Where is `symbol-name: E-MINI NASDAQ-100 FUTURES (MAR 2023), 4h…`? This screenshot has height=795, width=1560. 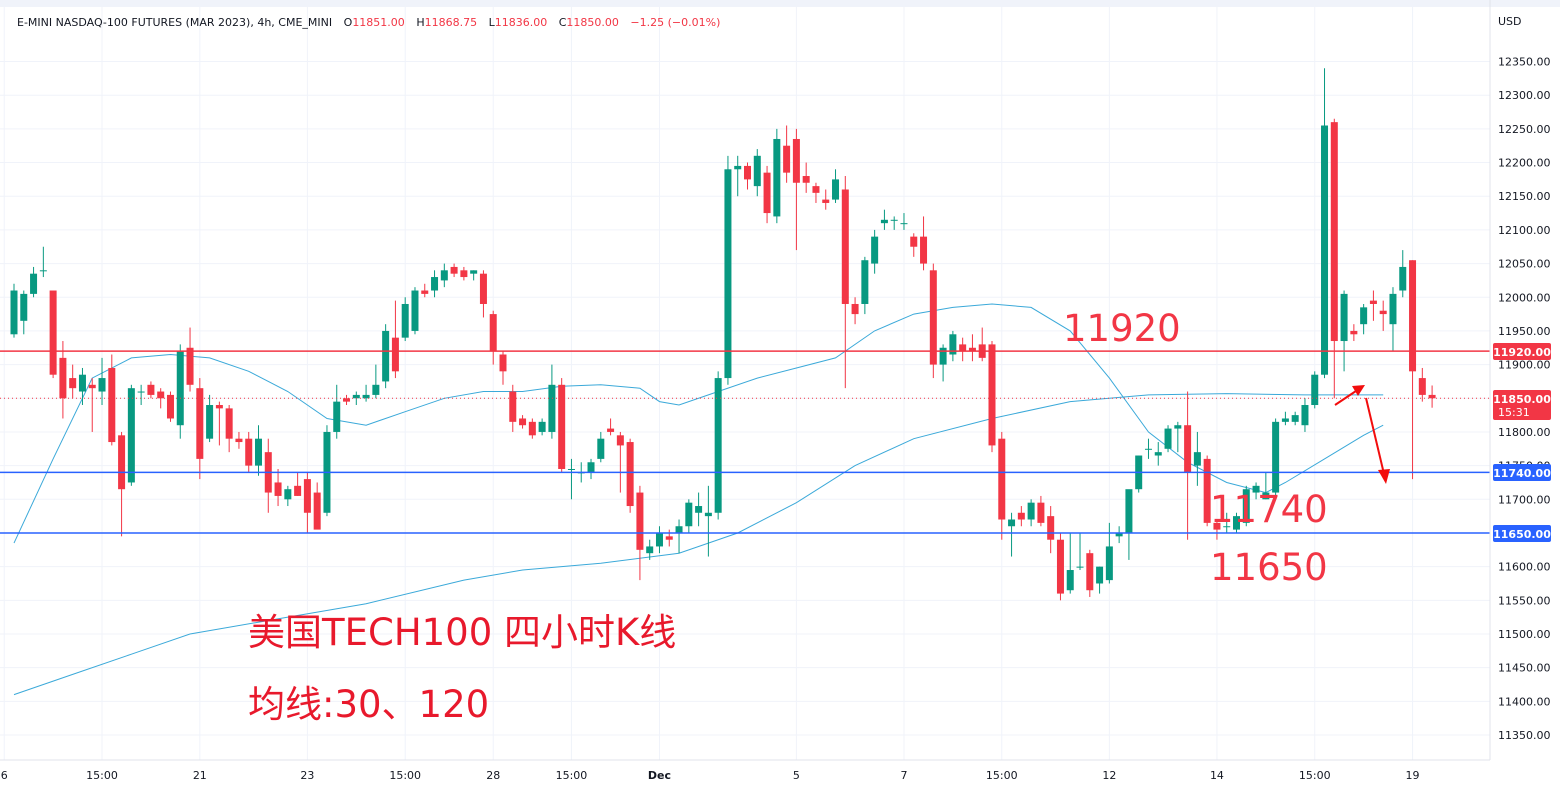
symbol-name: E-MINI NASDAQ-100 FUTURES (MAR 2023), 4h… is located at coordinates (174, 22).